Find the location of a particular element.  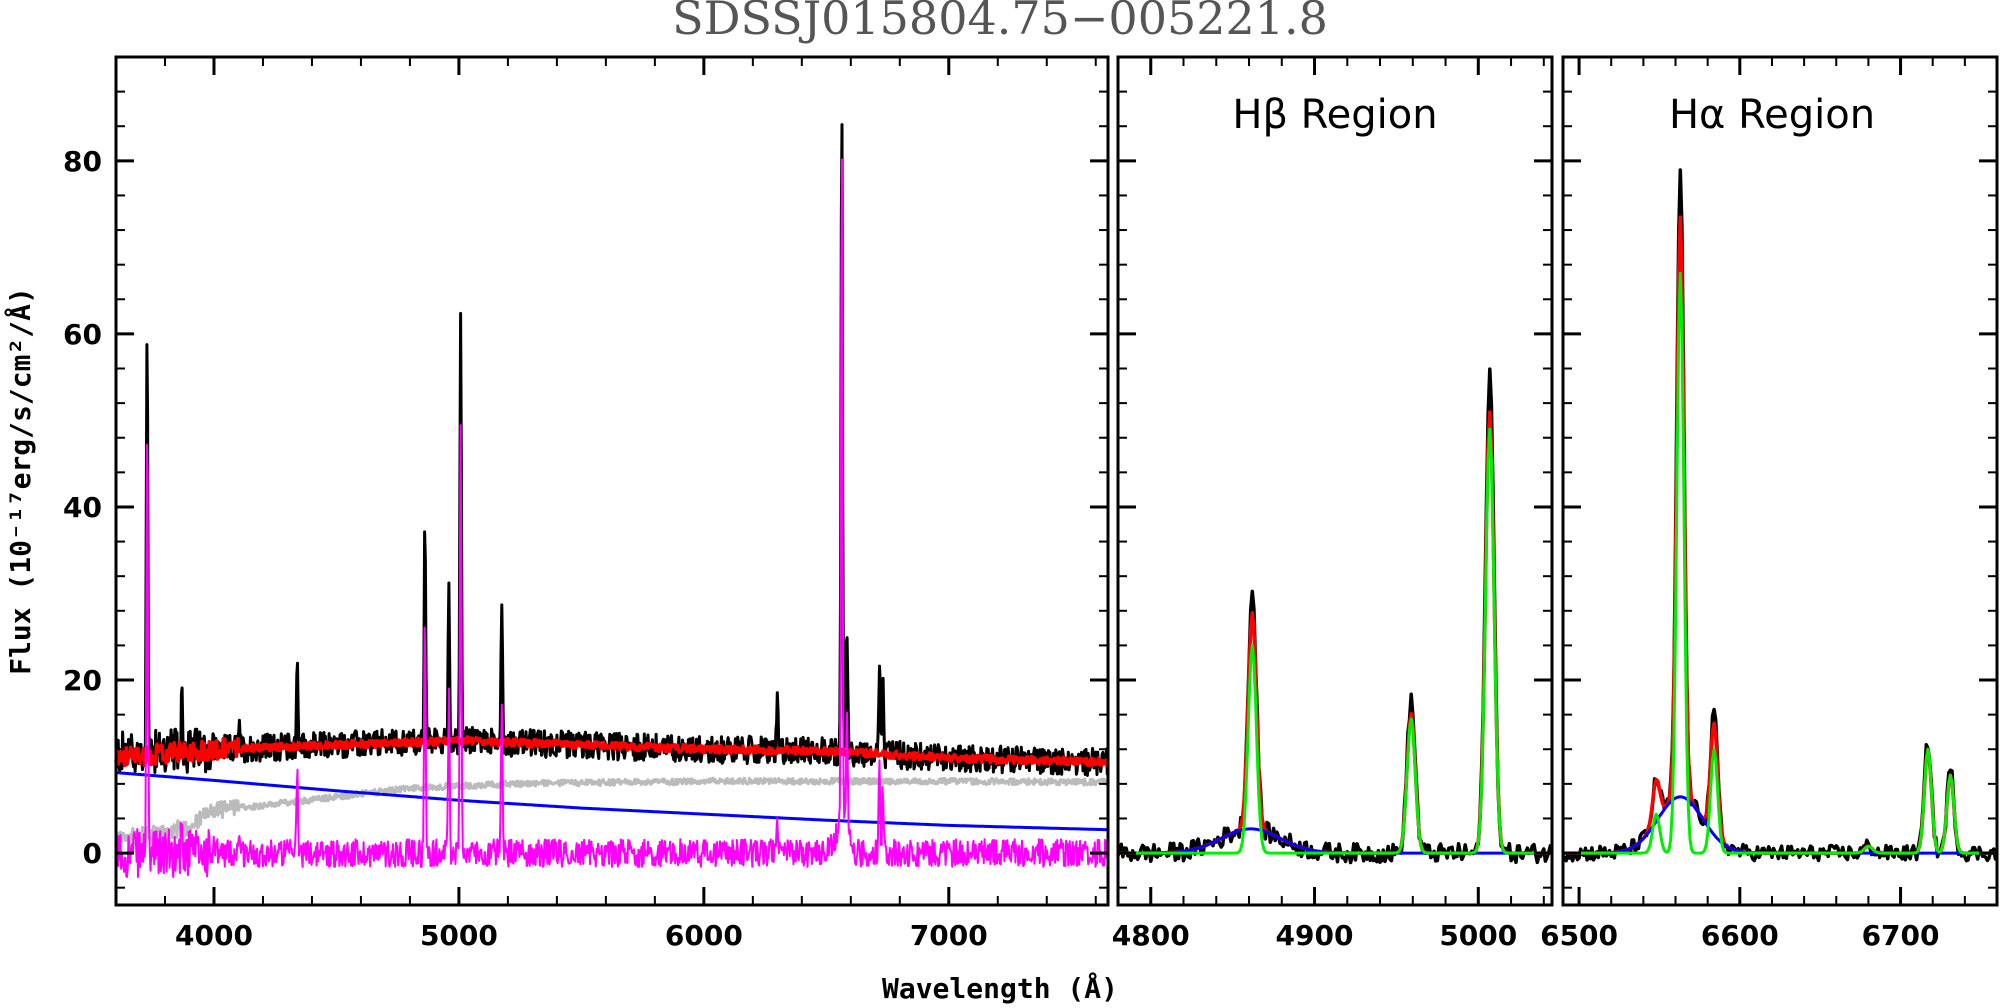

halpha-narrow-component-series is located at coordinates (1780, 563).